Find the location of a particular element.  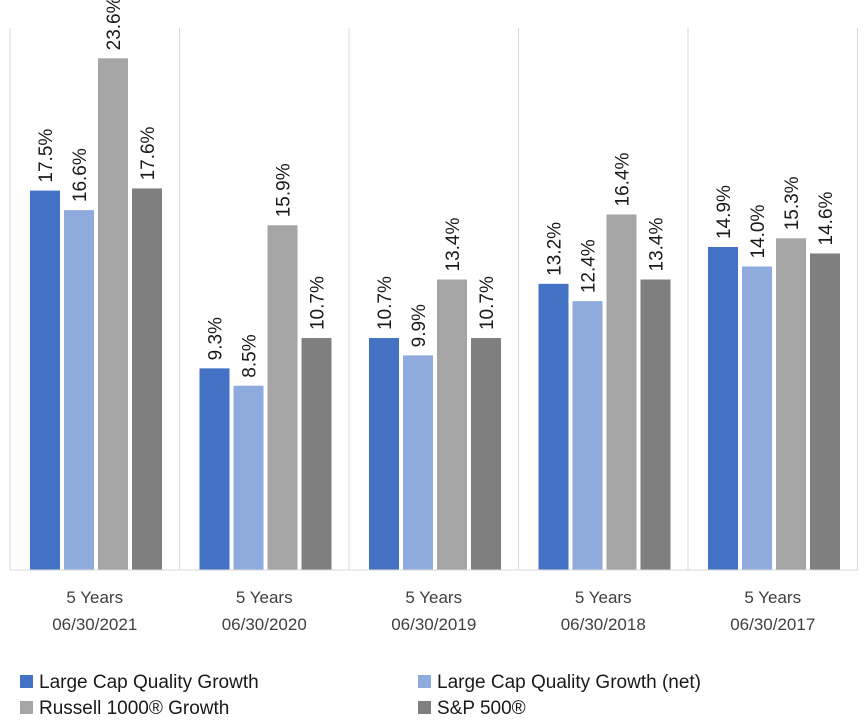

legend-label: Russell 1000® Growth is located at coordinates (134, 708).